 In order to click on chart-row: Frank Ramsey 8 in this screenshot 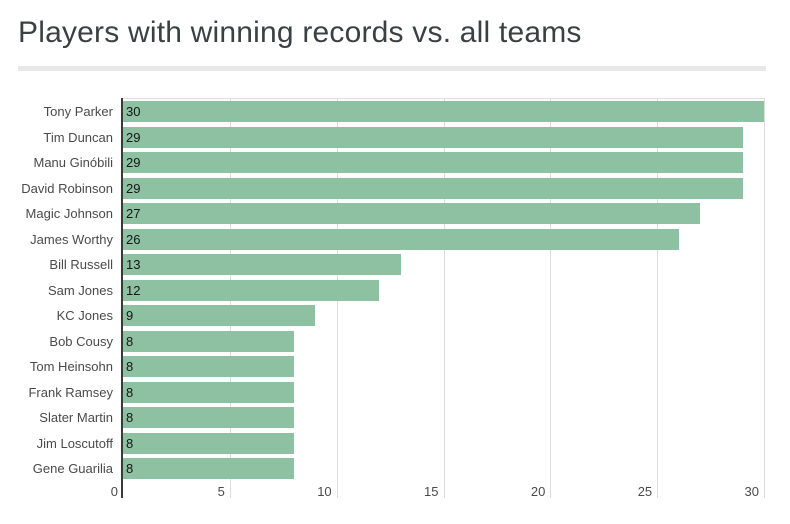, I will do `click(395, 392)`.